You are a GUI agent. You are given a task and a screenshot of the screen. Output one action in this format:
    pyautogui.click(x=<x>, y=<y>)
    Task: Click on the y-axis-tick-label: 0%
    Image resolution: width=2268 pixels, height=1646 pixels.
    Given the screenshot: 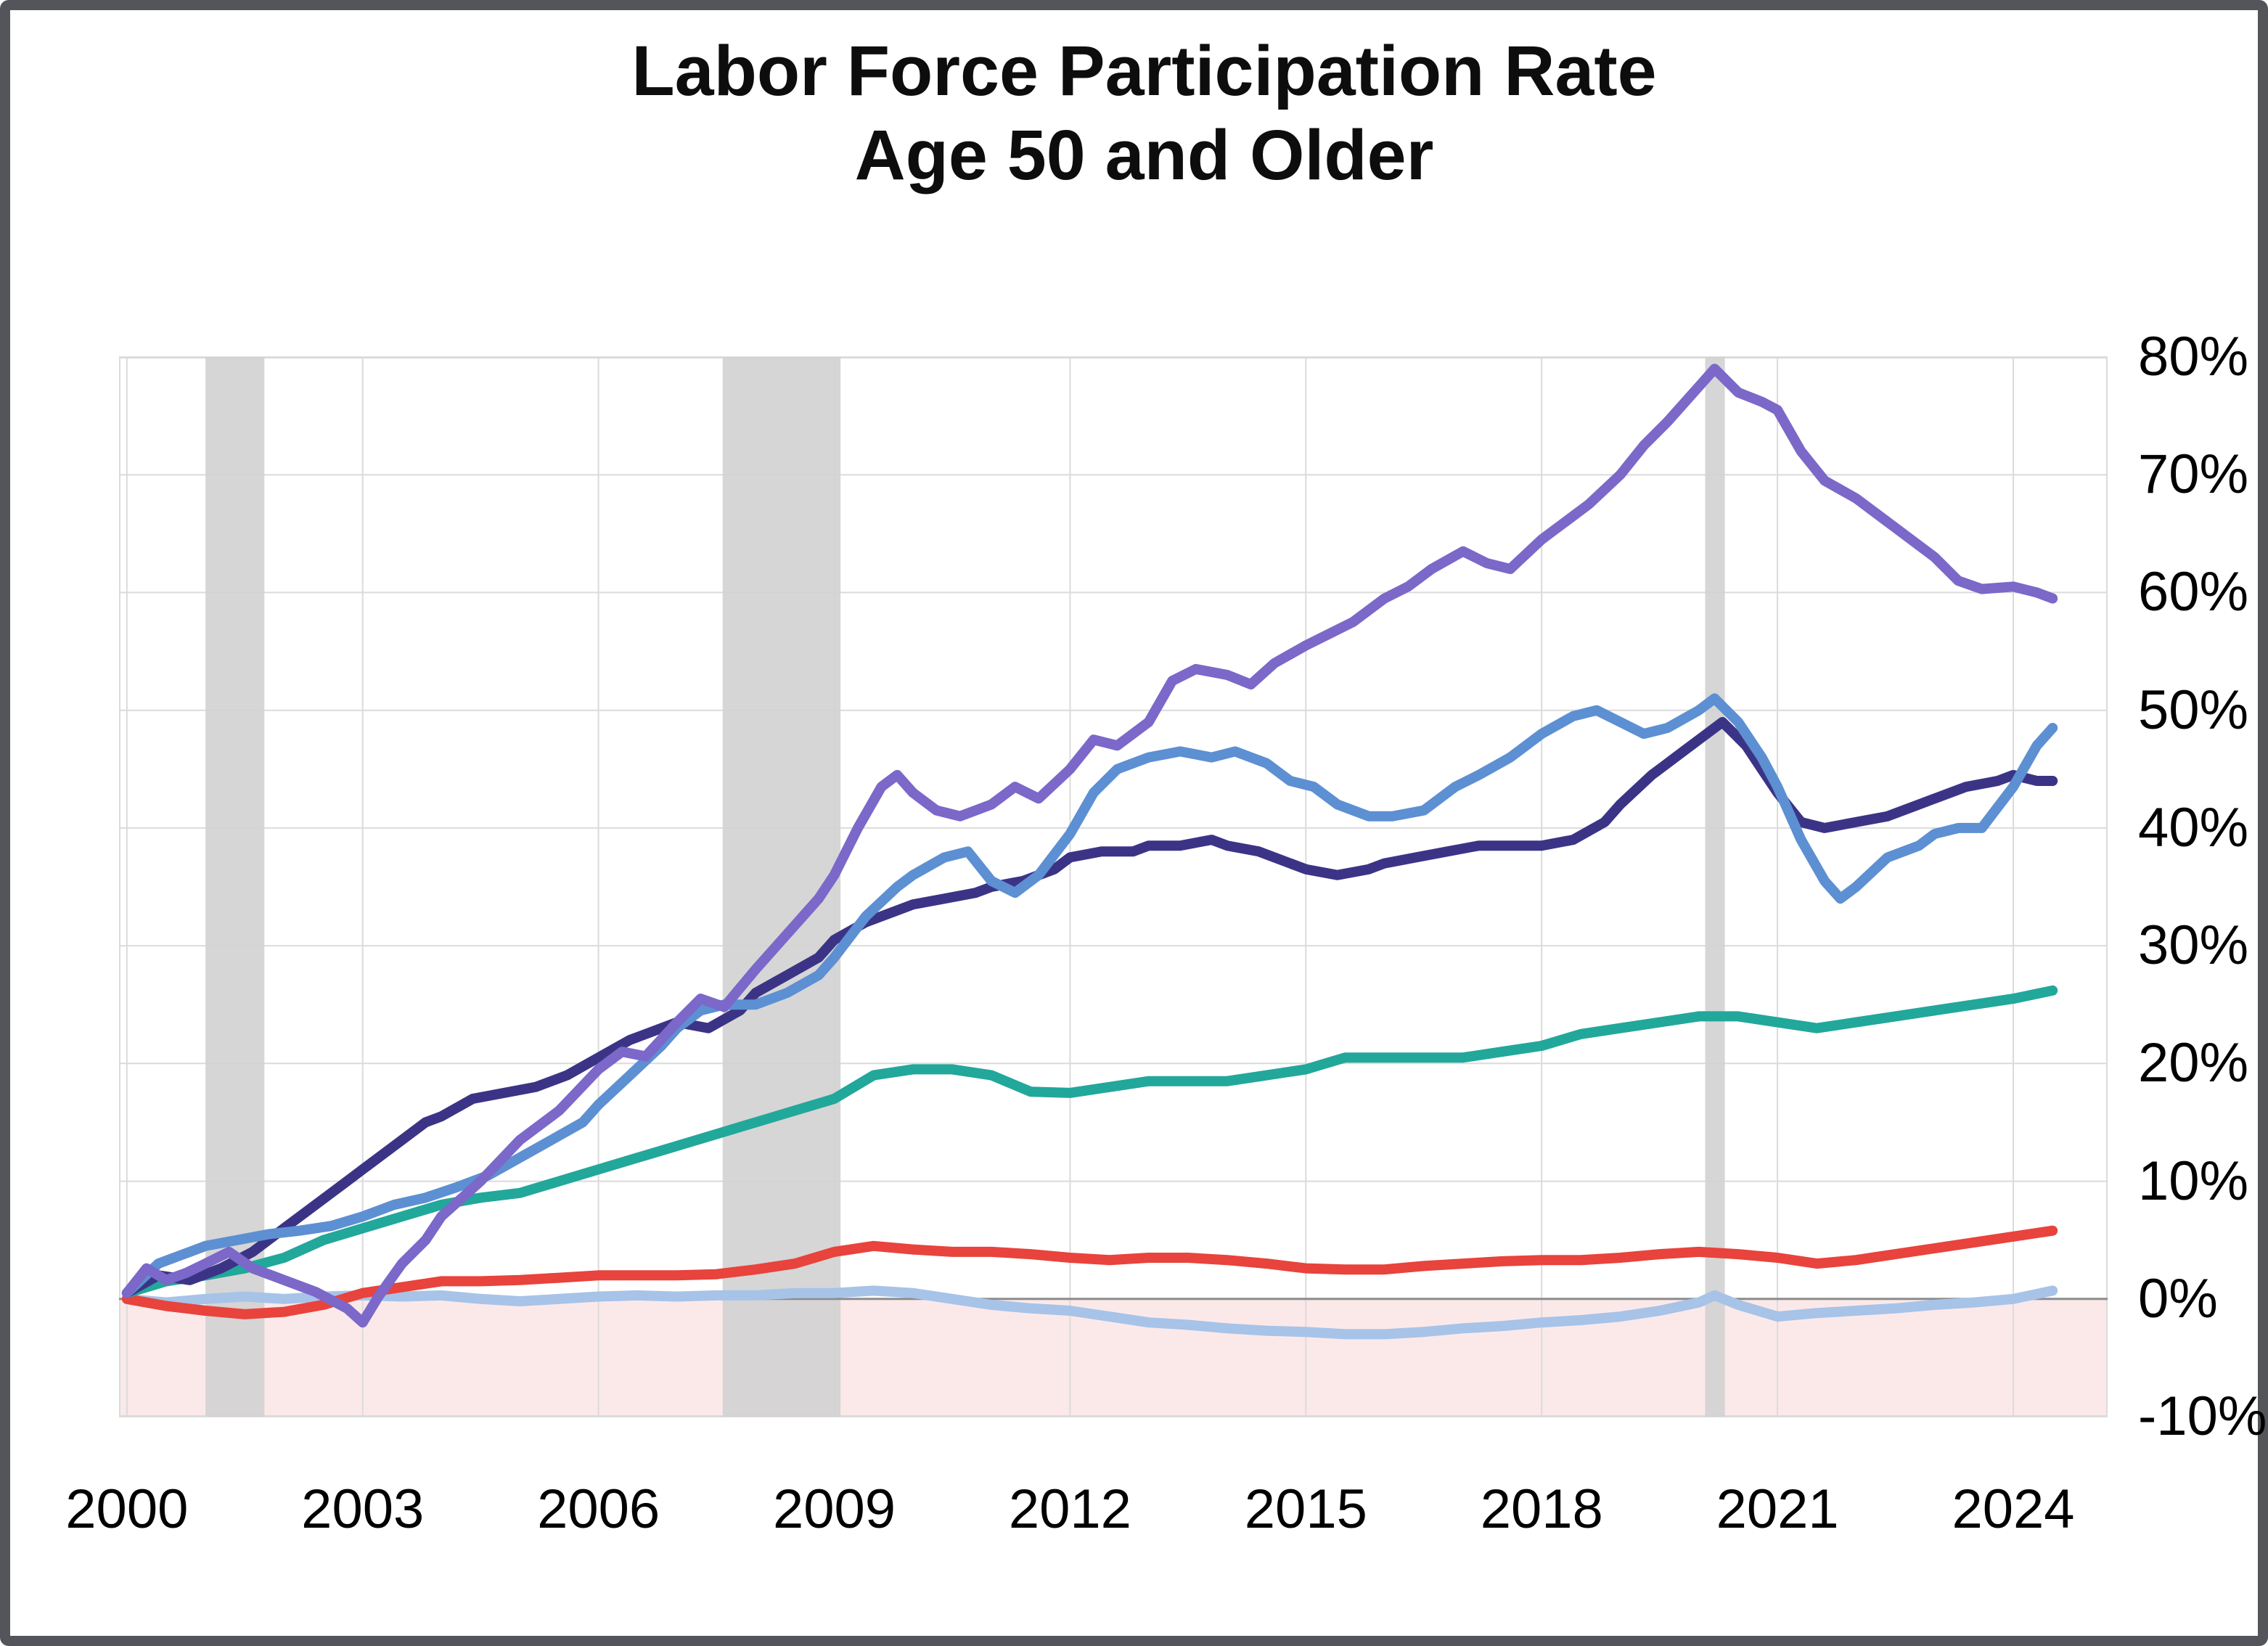 What is the action you would take?
    pyautogui.click(x=2178, y=1298)
    